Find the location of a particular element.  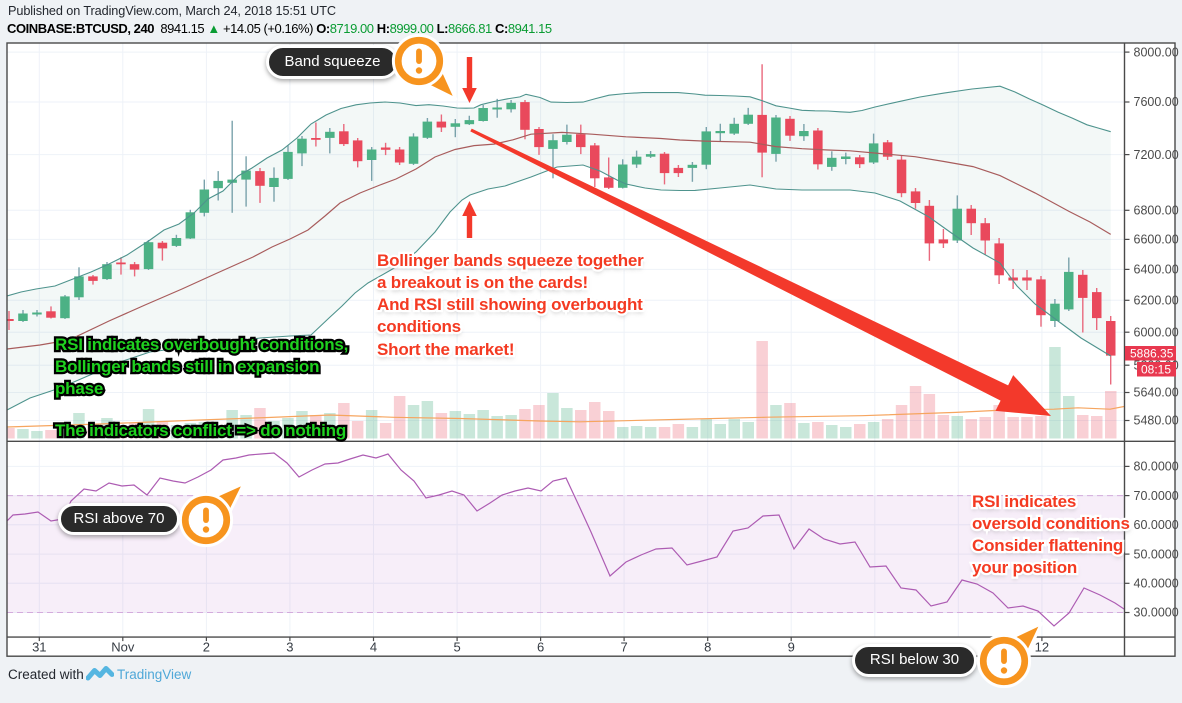

svg-text: 2 is located at coordinates (206, 647).